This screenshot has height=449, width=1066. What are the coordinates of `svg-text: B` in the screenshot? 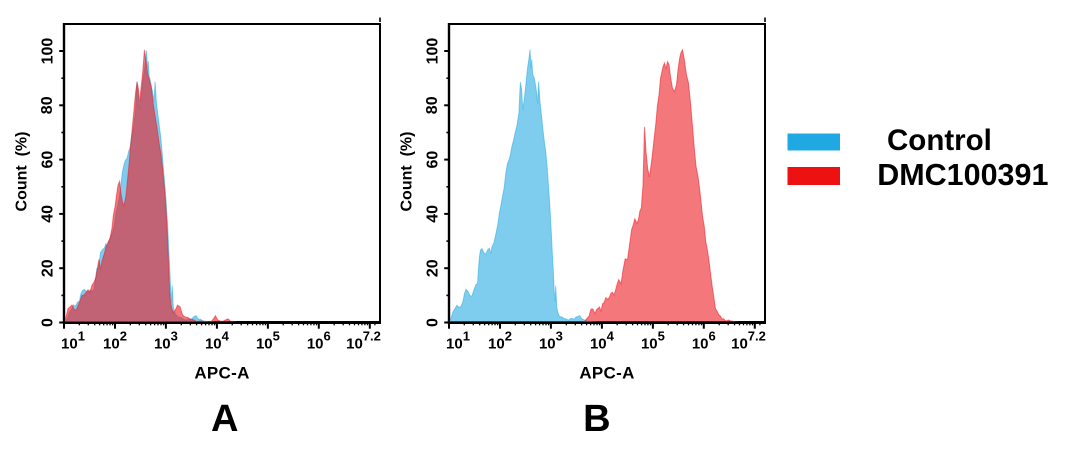 It's located at (596, 419).